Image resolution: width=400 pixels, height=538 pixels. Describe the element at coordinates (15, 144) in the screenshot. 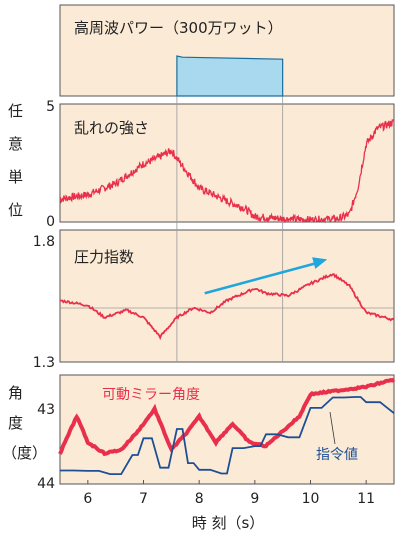

I see `y-side-char-2: 意` at that location.